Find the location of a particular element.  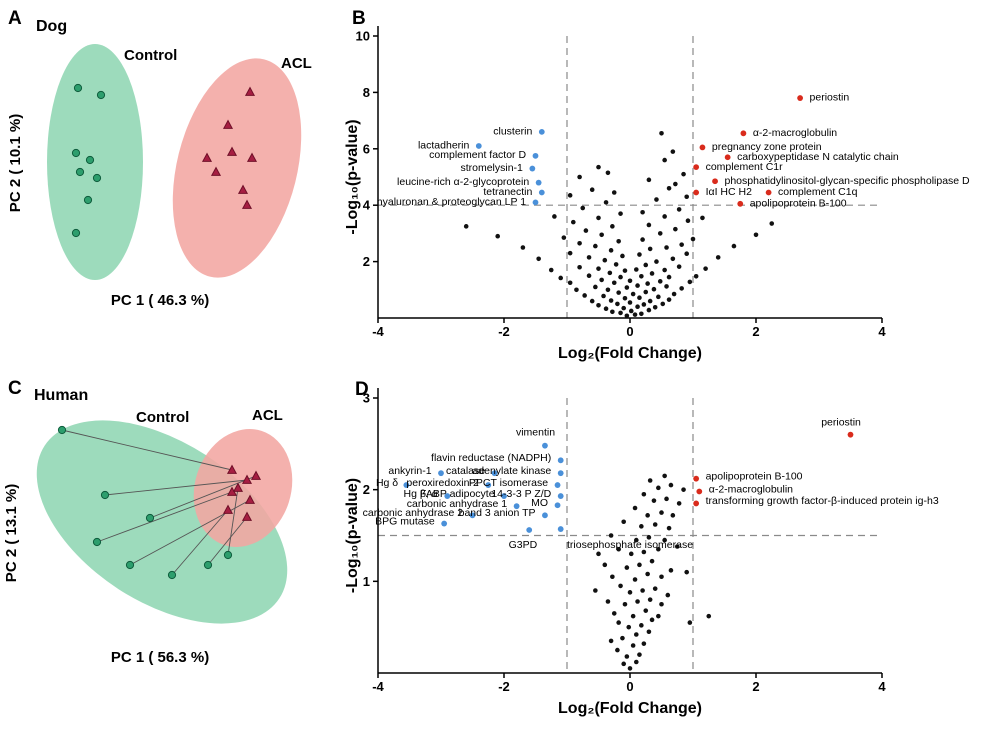

protein-label: tetranectin is located at coordinates (507, 192).